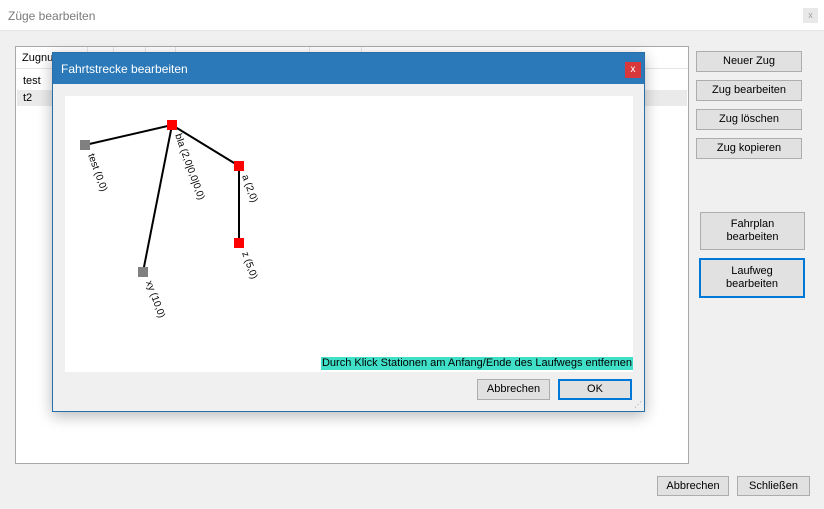  What do you see at coordinates (749, 90) in the screenshot?
I see `edit-train-button: Zug bearbeiten` at bounding box center [749, 90].